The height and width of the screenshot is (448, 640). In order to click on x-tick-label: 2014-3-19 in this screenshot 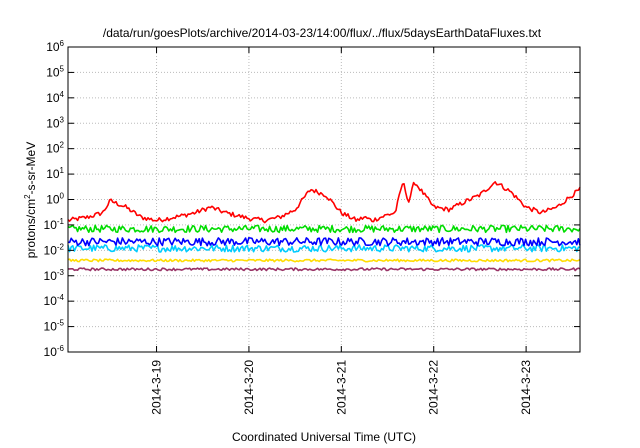, I will do `click(157, 387)`.